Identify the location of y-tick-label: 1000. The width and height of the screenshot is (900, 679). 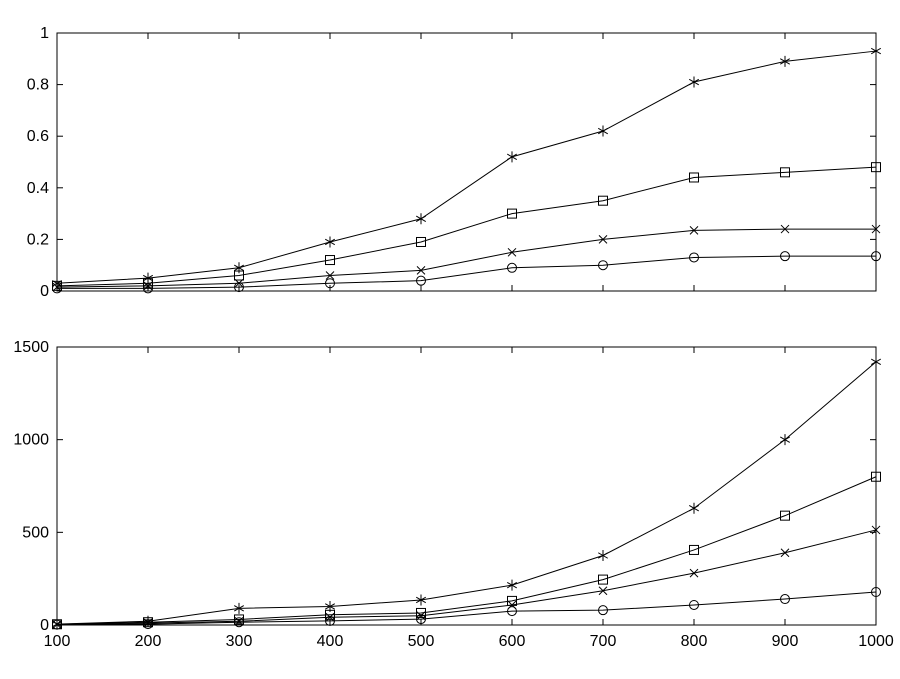
(31, 440).